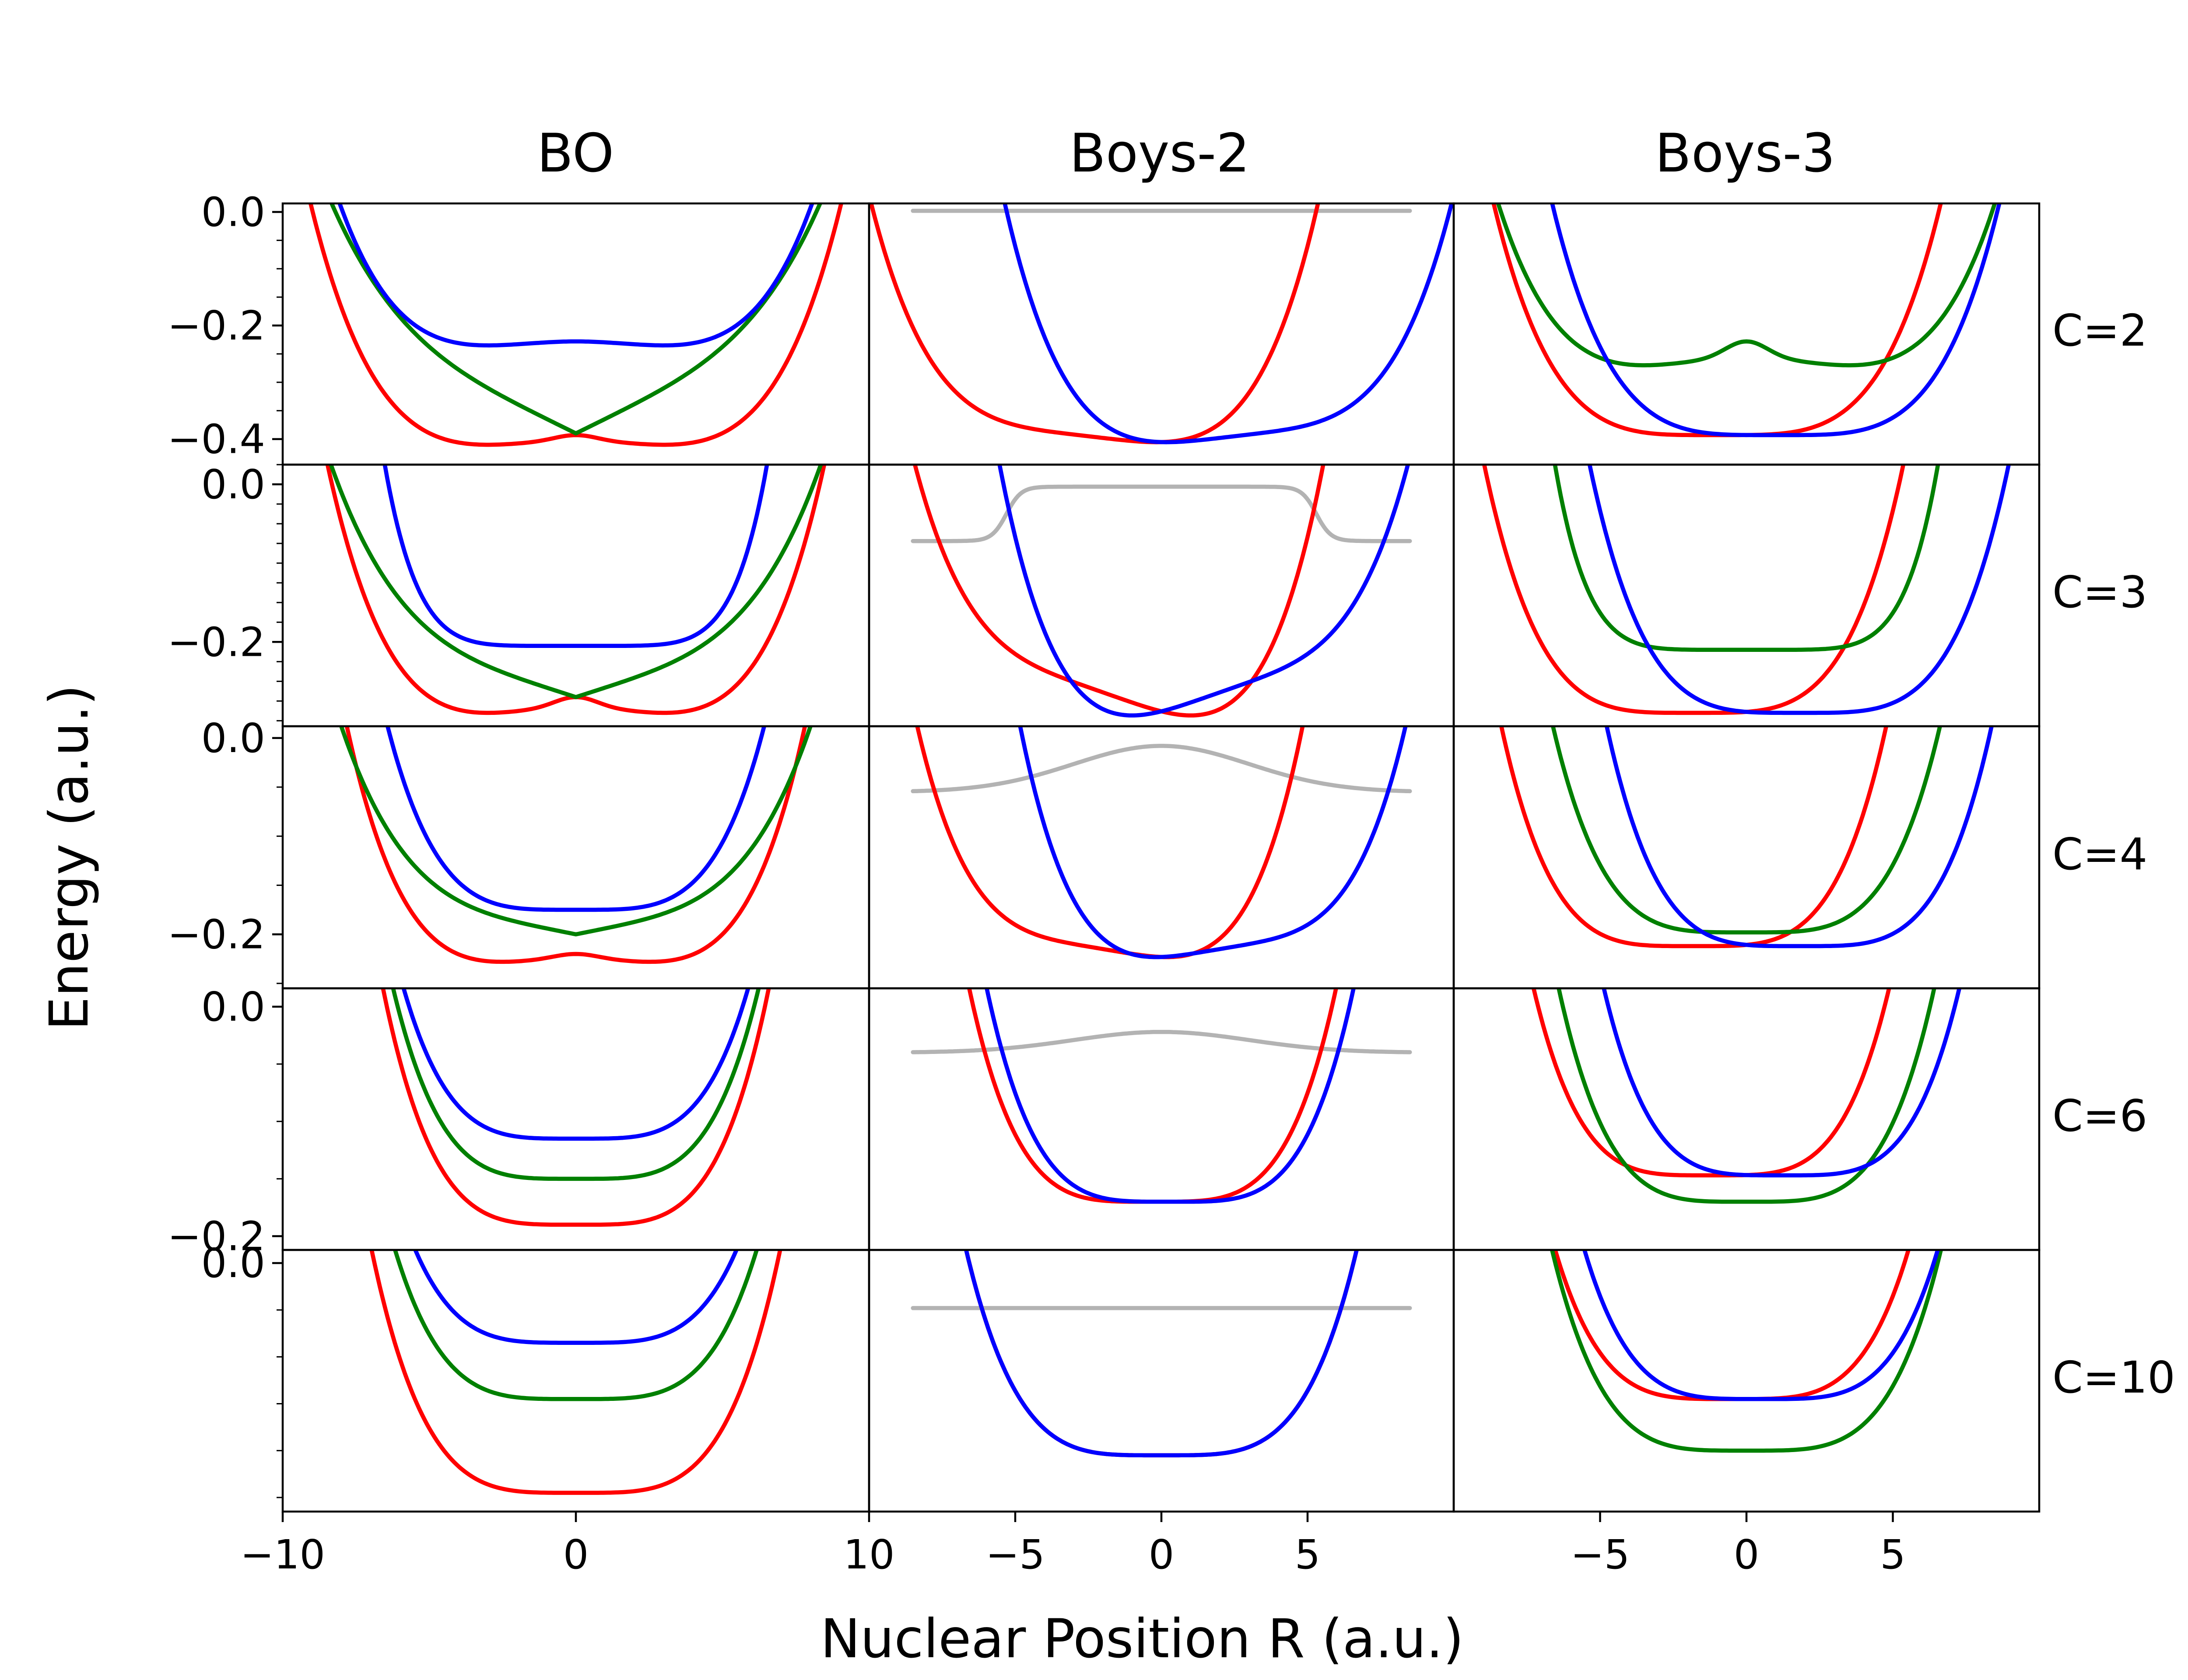 Image resolution: width=2188 pixels, height=1680 pixels. I want to click on column-title-bo: BO, so click(575, 153).